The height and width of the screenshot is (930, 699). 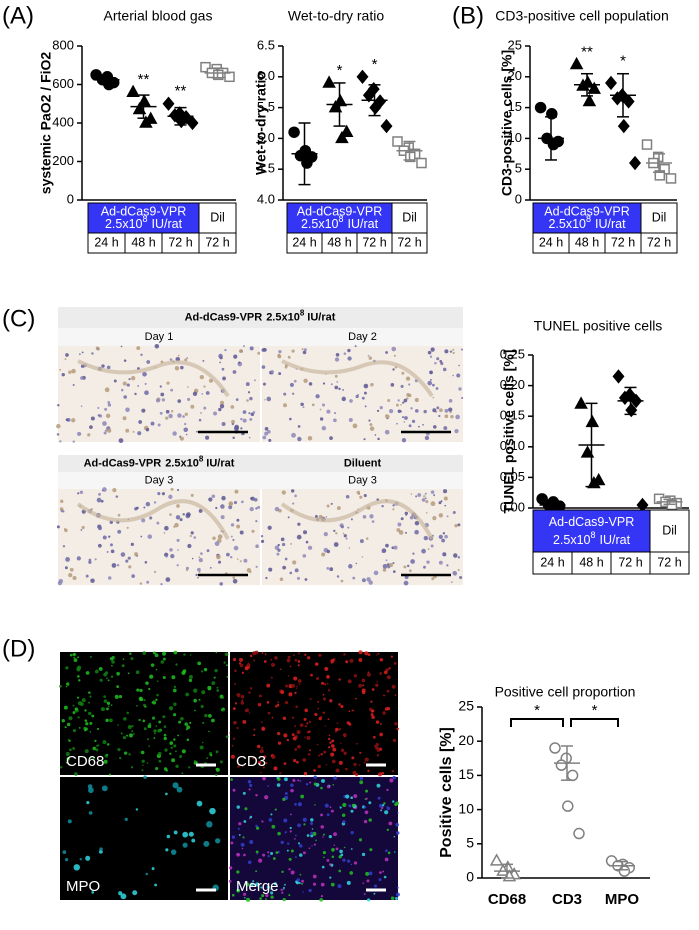 I want to click on text-part: 2.5x10, so click(x=124, y=224).